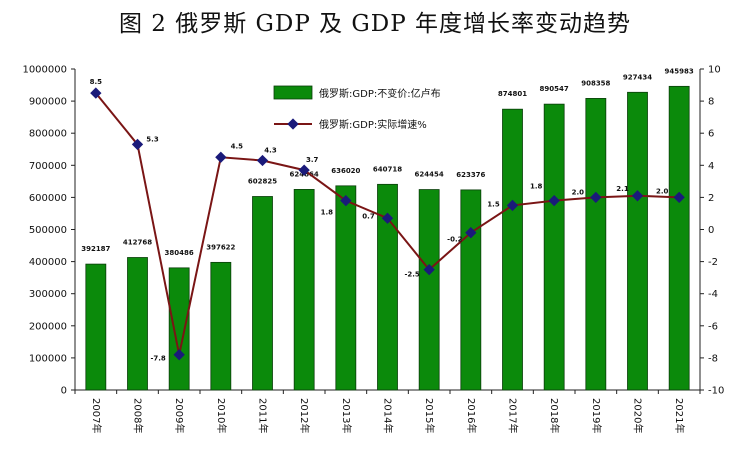 This screenshot has width=750, height=459. Describe the element at coordinates (220, 247) in the screenshot. I see `bar-data-label: 397622` at that location.